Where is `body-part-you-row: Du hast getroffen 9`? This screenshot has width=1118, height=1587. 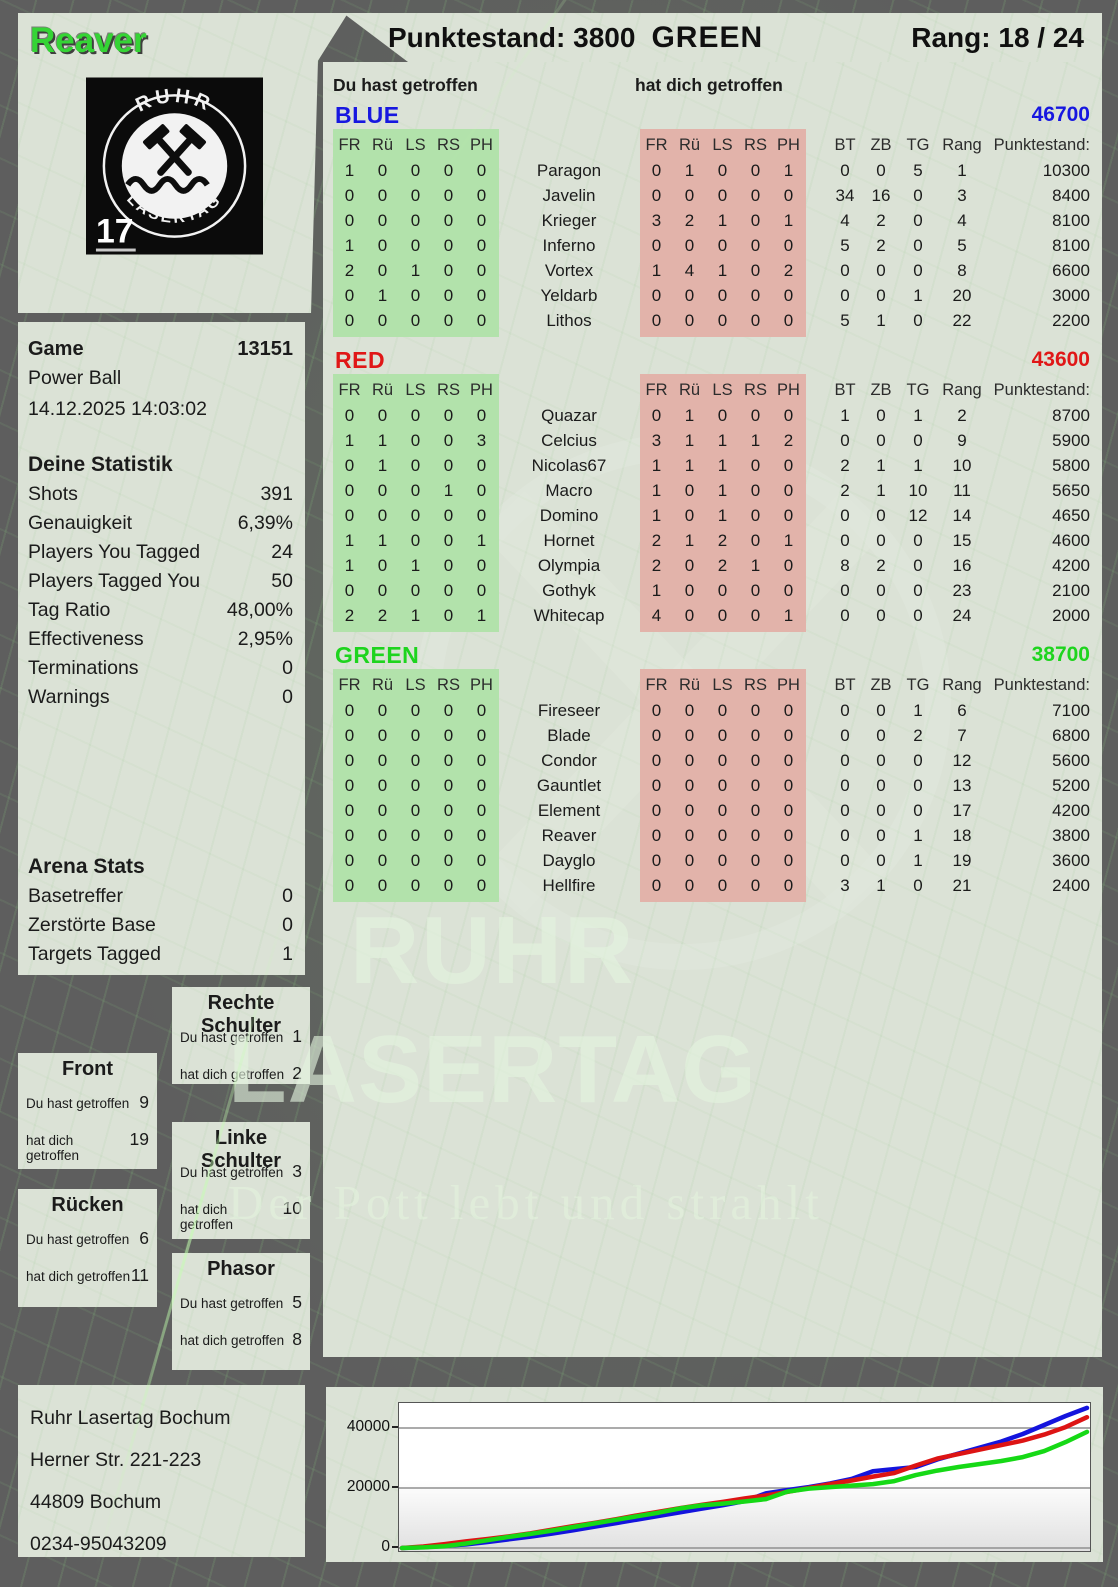 body-part-you-row: Du hast getroffen 9 is located at coordinates (87, 1102).